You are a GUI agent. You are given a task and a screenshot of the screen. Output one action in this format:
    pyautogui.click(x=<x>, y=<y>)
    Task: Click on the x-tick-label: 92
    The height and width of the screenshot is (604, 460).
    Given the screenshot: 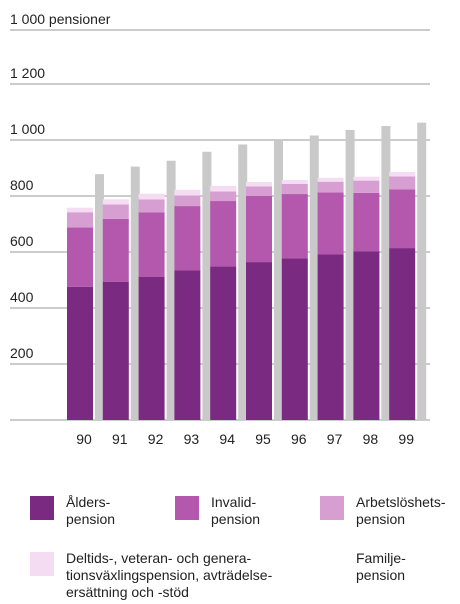 What is the action you would take?
    pyautogui.click(x=156, y=439)
    